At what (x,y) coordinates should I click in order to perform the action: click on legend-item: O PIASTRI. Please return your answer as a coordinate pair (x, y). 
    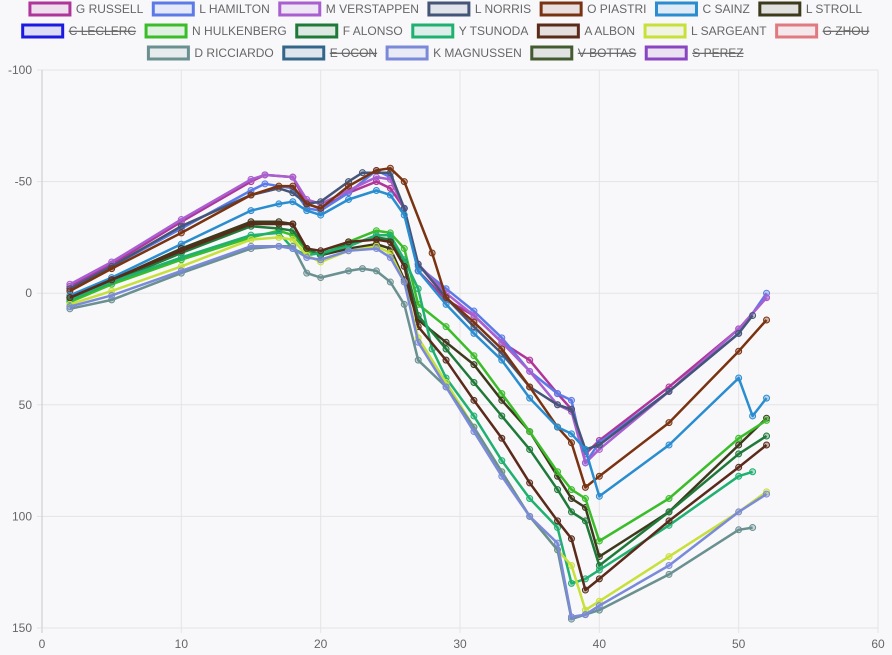
    Looking at the image, I should click on (592, 9).